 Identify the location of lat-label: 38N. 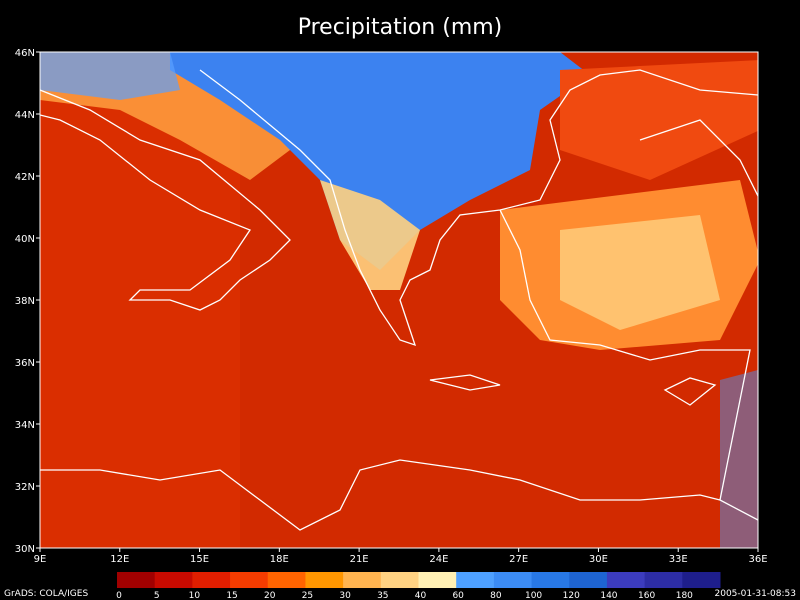
(25, 301).